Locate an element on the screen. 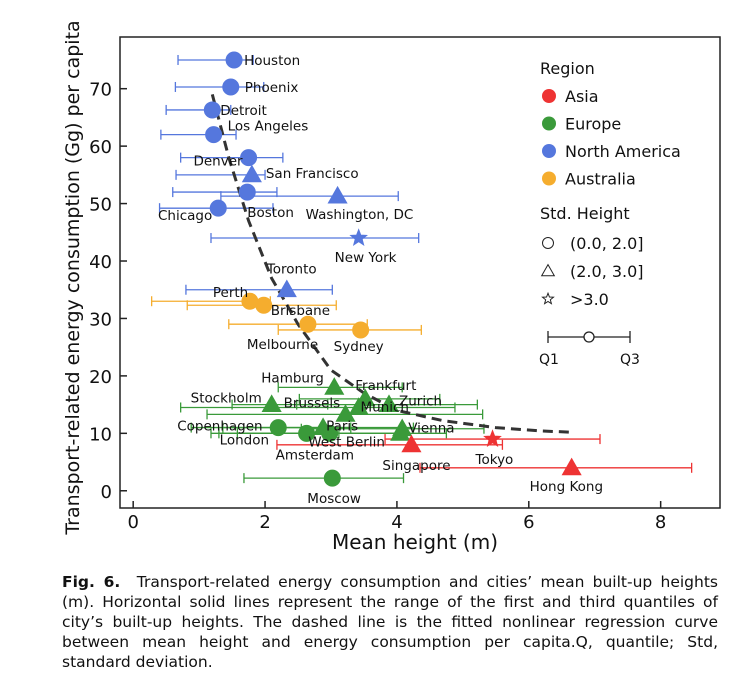 The height and width of the screenshot is (687, 755). city-label: Denver is located at coordinates (218, 162).